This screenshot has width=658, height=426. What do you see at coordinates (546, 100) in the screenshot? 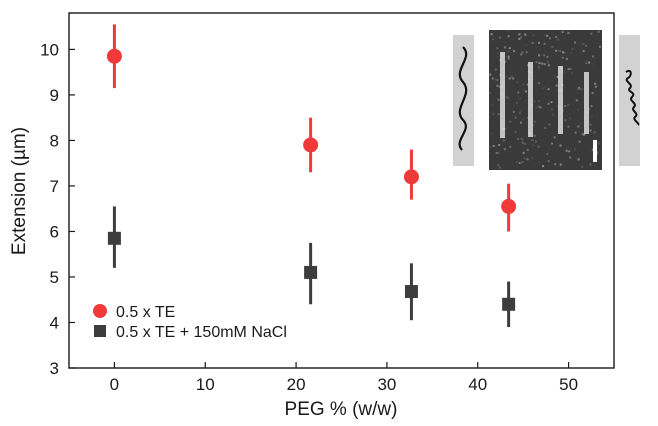
I see `inset-micrograph` at bounding box center [546, 100].